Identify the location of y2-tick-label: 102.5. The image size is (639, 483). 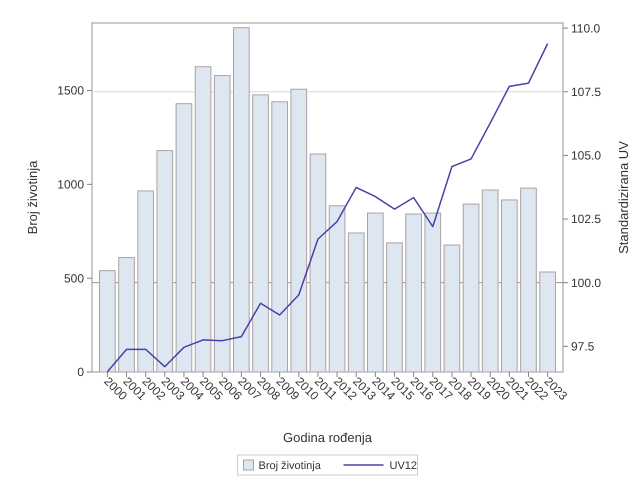
(586, 219).